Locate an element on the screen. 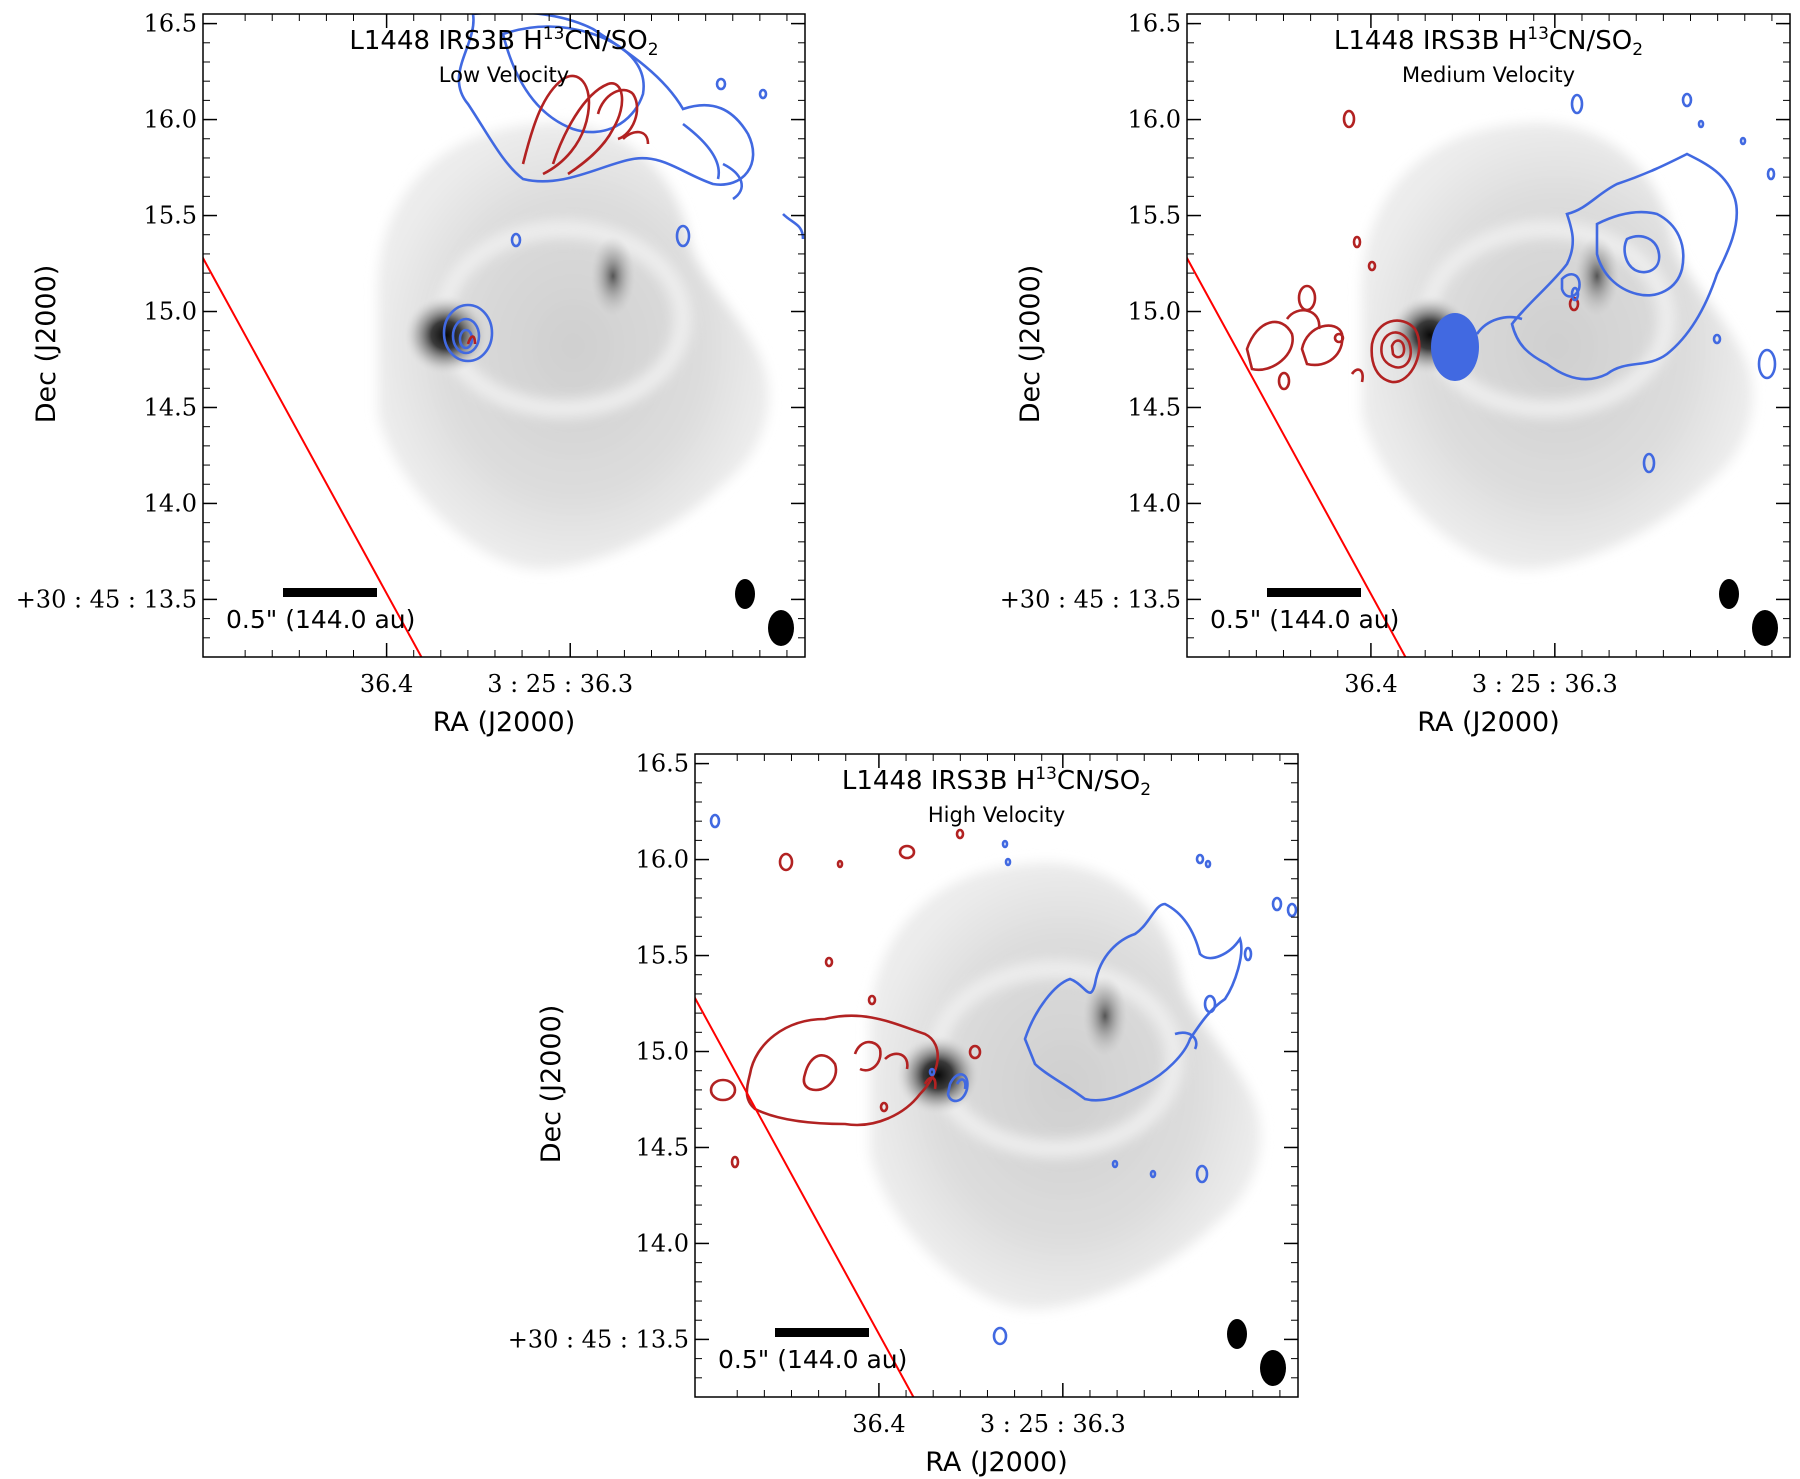 This screenshot has width=1800, height=1479. blue-filled-core is located at coordinates (1455, 347).